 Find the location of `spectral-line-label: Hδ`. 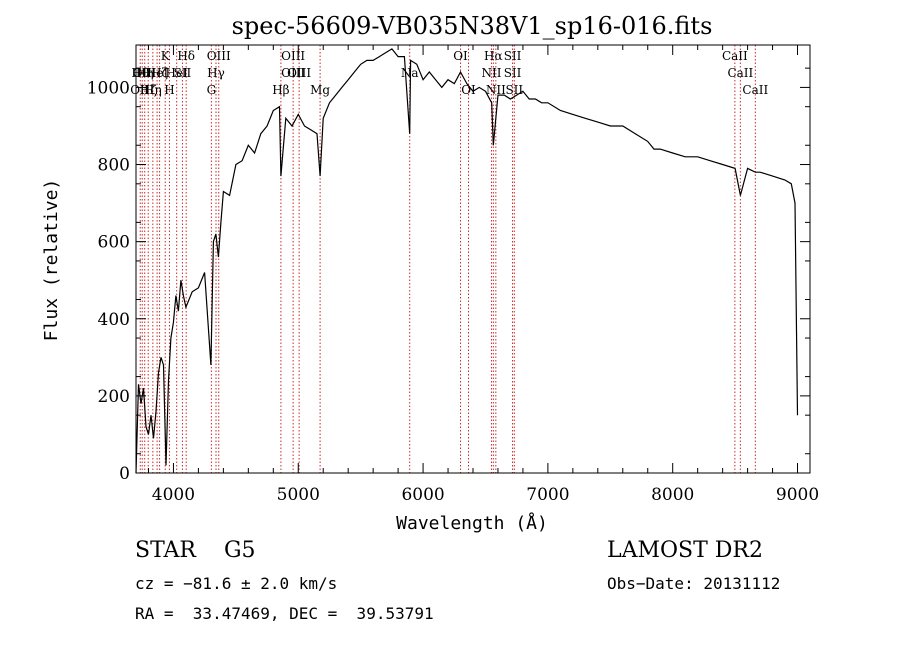

spectral-line-label: Hδ is located at coordinates (186, 56).